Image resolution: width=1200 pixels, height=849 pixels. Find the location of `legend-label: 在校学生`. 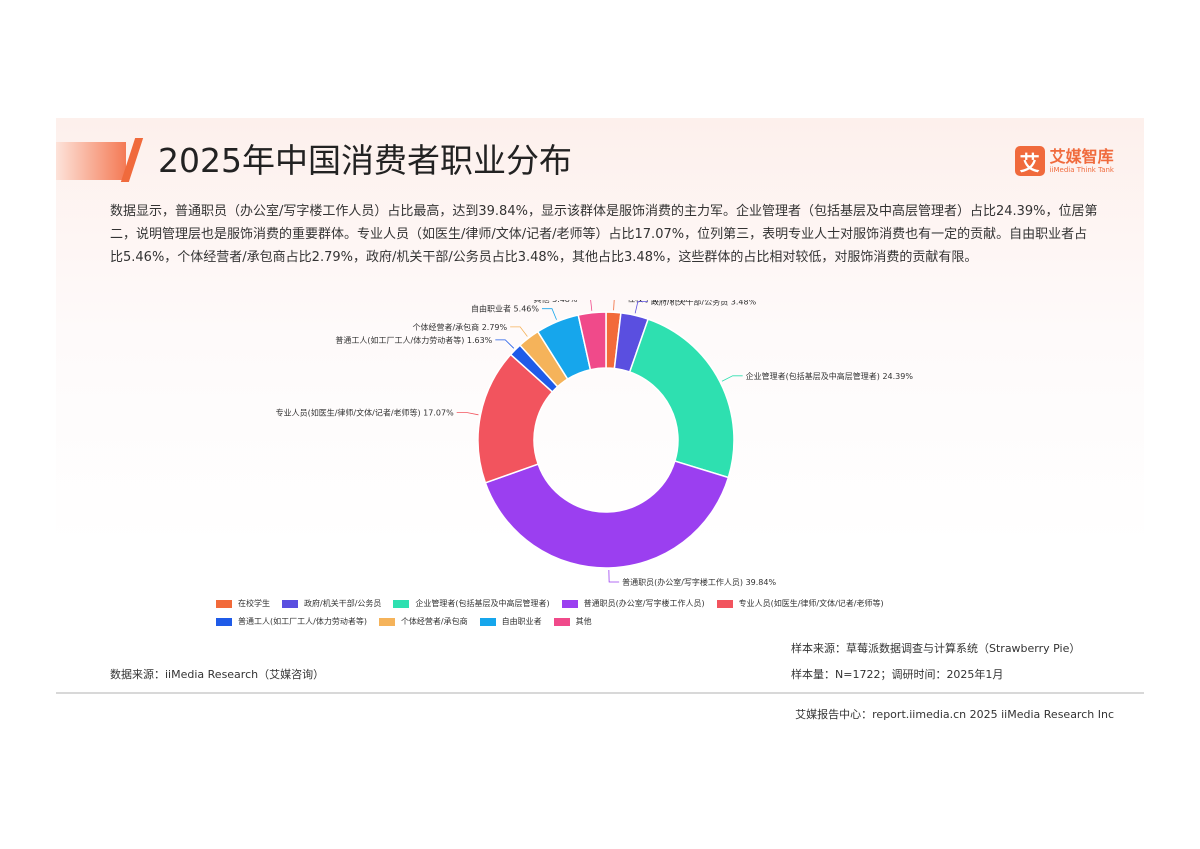

legend-label: 在校学生 is located at coordinates (254, 603).